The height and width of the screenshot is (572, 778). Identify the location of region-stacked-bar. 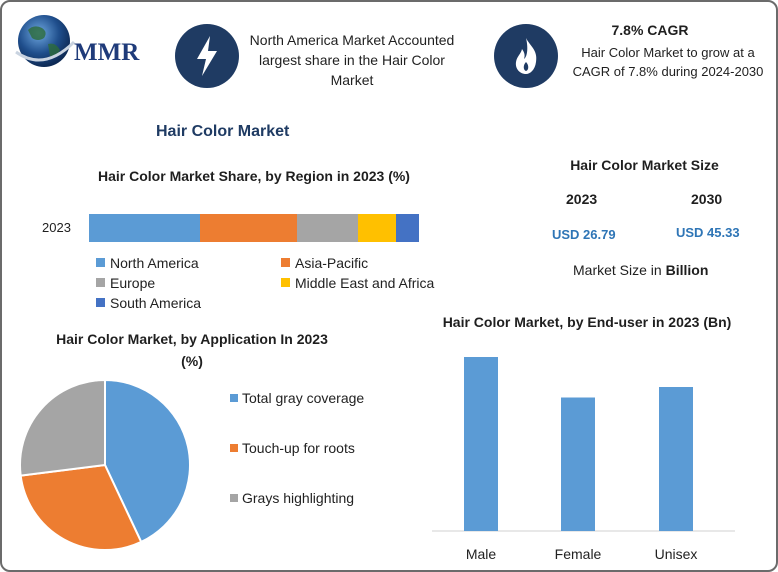
(254, 228).